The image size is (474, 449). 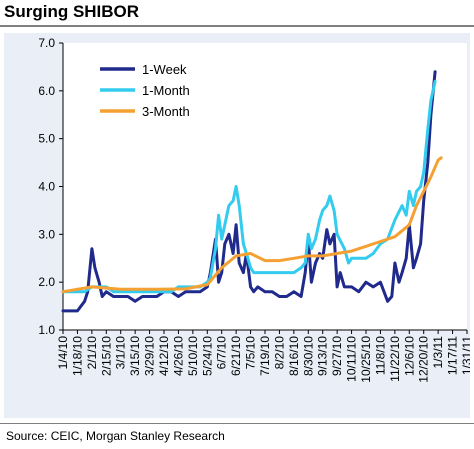 What do you see at coordinates (92, 353) in the screenshot?
I see `x-tick-label: 2/1/10` at bounding box center [92, 353].